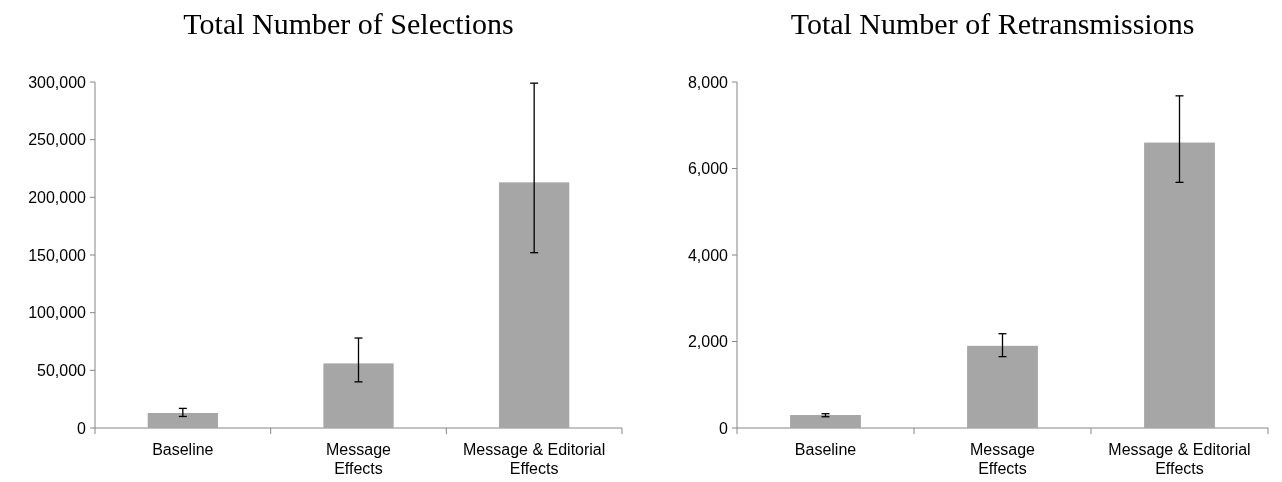 The width and height of the screenshot is (1282, 482). I want to click on chart-title: Total Number of Retransmissions, so click(992, 23).